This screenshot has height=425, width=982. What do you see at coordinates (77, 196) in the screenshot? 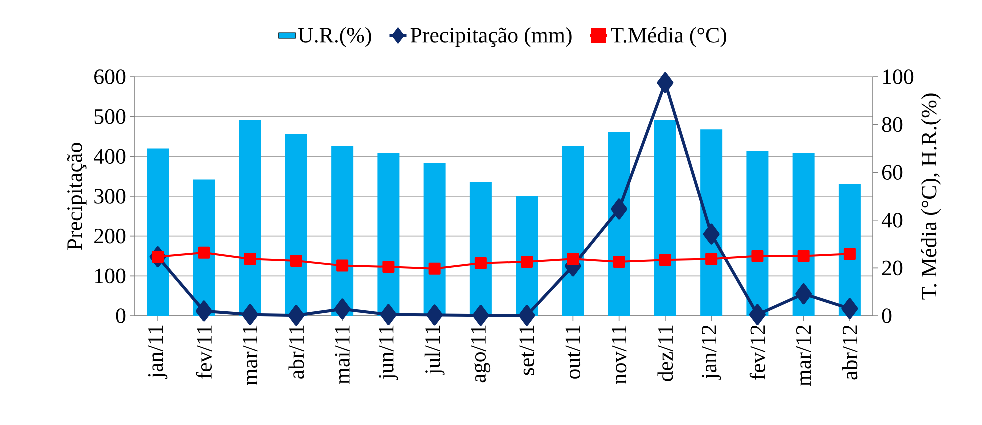
I see `y-axis-title: Precipitação` at bounding box center [77, 196].